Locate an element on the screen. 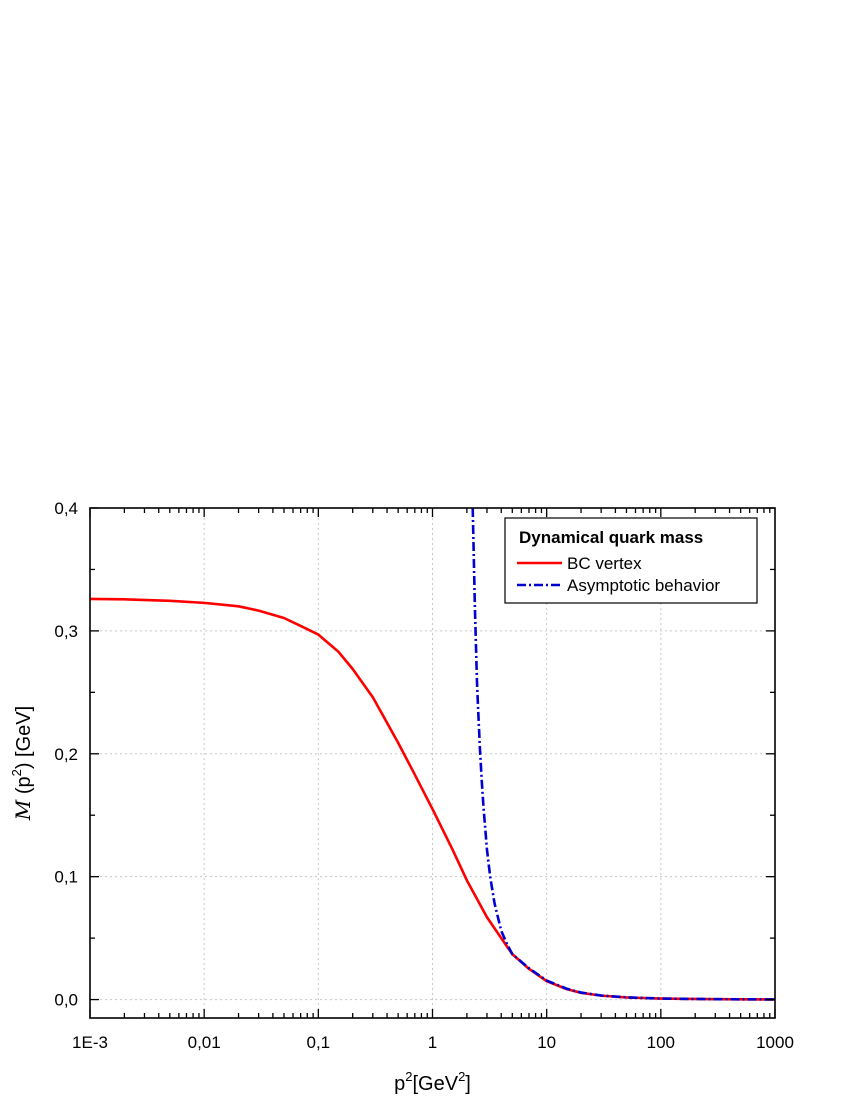  legend-title: Dynamical quark mass is located at coordinates (611, 537).